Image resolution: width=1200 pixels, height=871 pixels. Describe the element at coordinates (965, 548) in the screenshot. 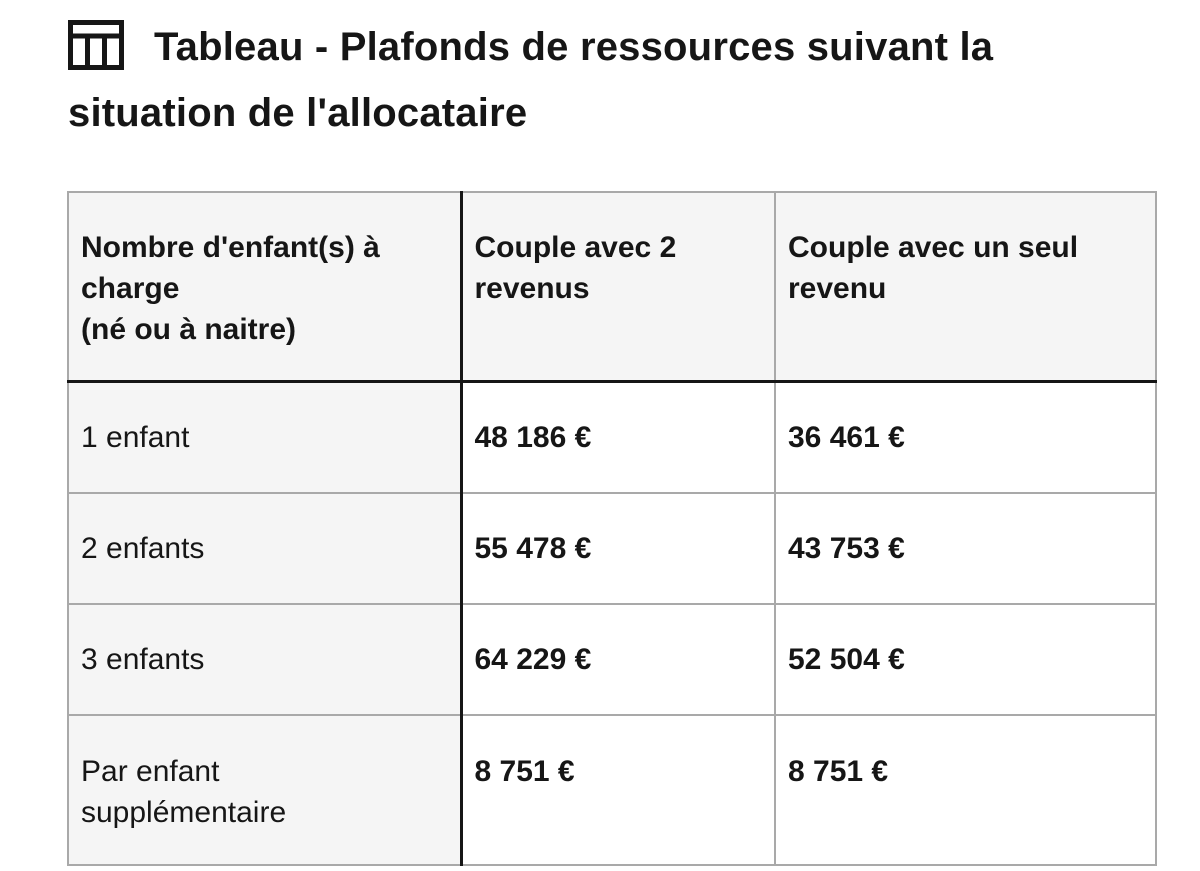

I see `value-one-income: 43 753 €` at that location.